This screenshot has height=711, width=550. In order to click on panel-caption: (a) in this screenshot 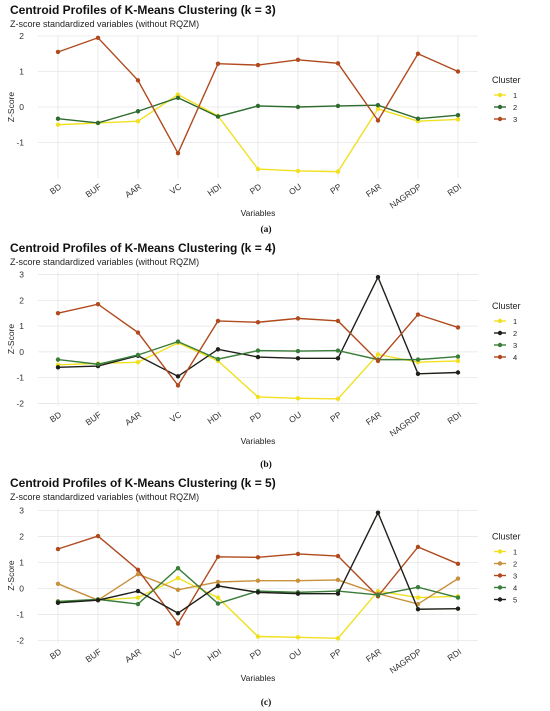, I will do `click(265, 229)`.